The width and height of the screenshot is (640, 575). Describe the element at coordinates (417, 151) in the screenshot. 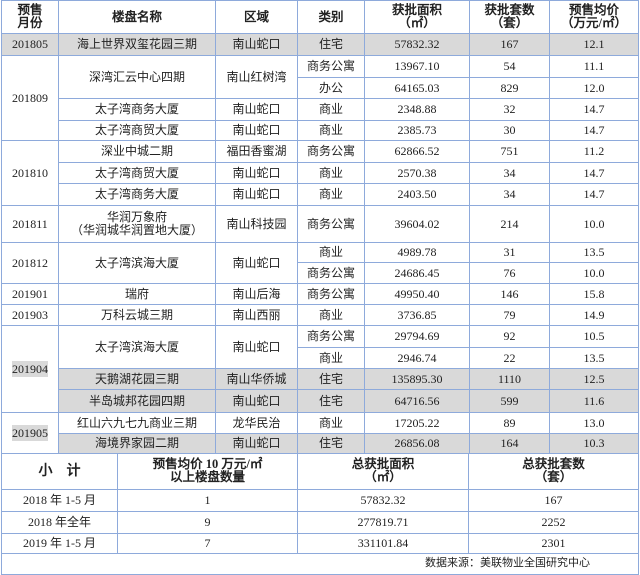

I see `approved-area: 62866.52` at that location.